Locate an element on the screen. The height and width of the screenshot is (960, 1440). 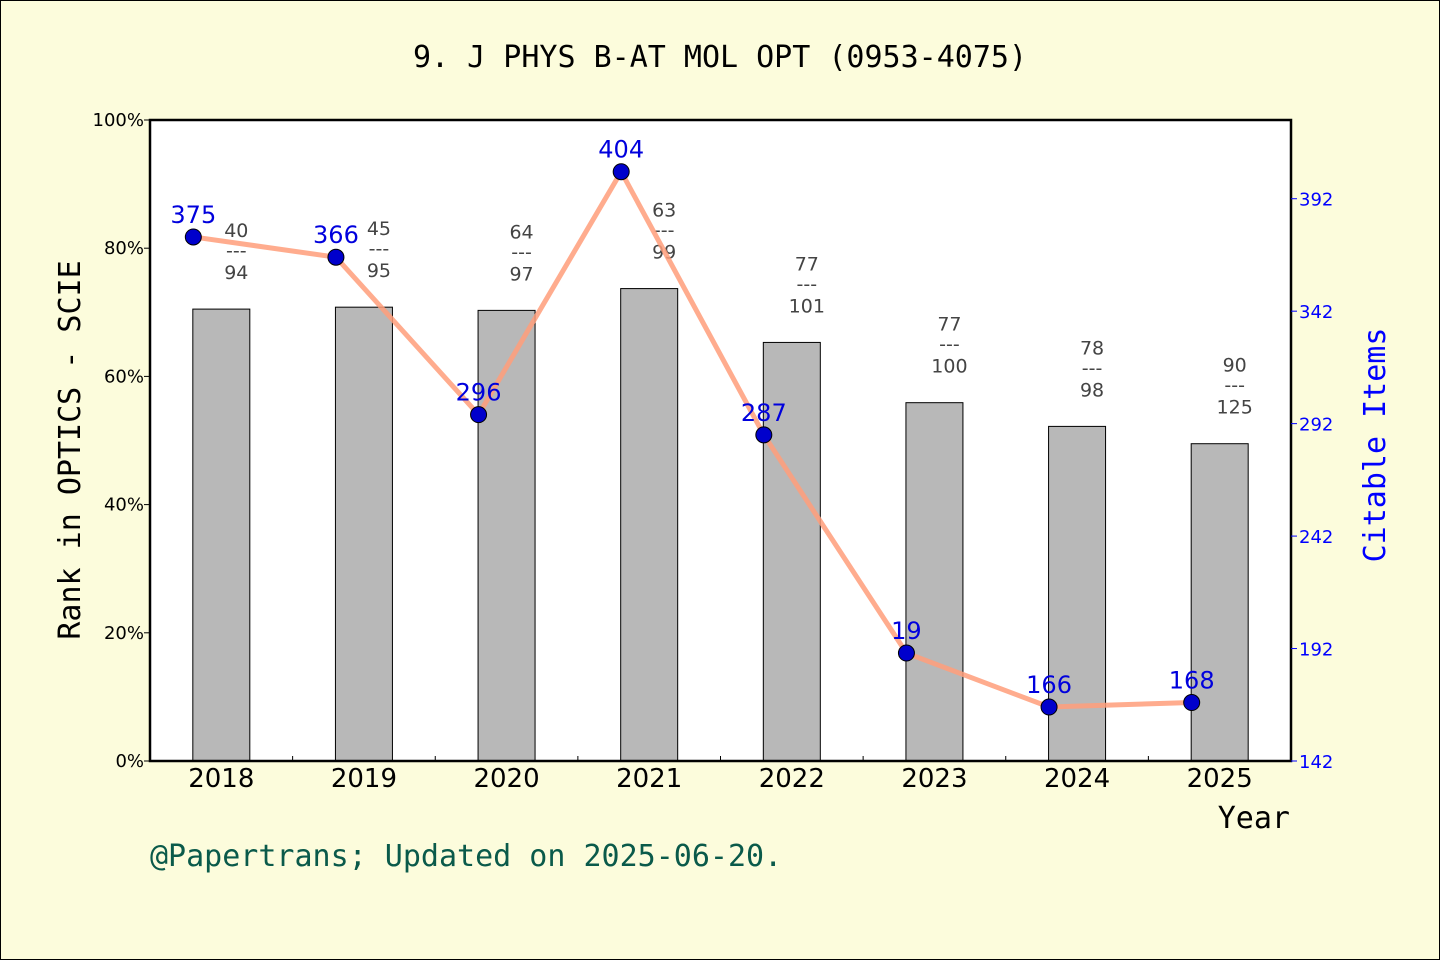
y2-tick-label: 242 is located at coordinates (1316, 537).